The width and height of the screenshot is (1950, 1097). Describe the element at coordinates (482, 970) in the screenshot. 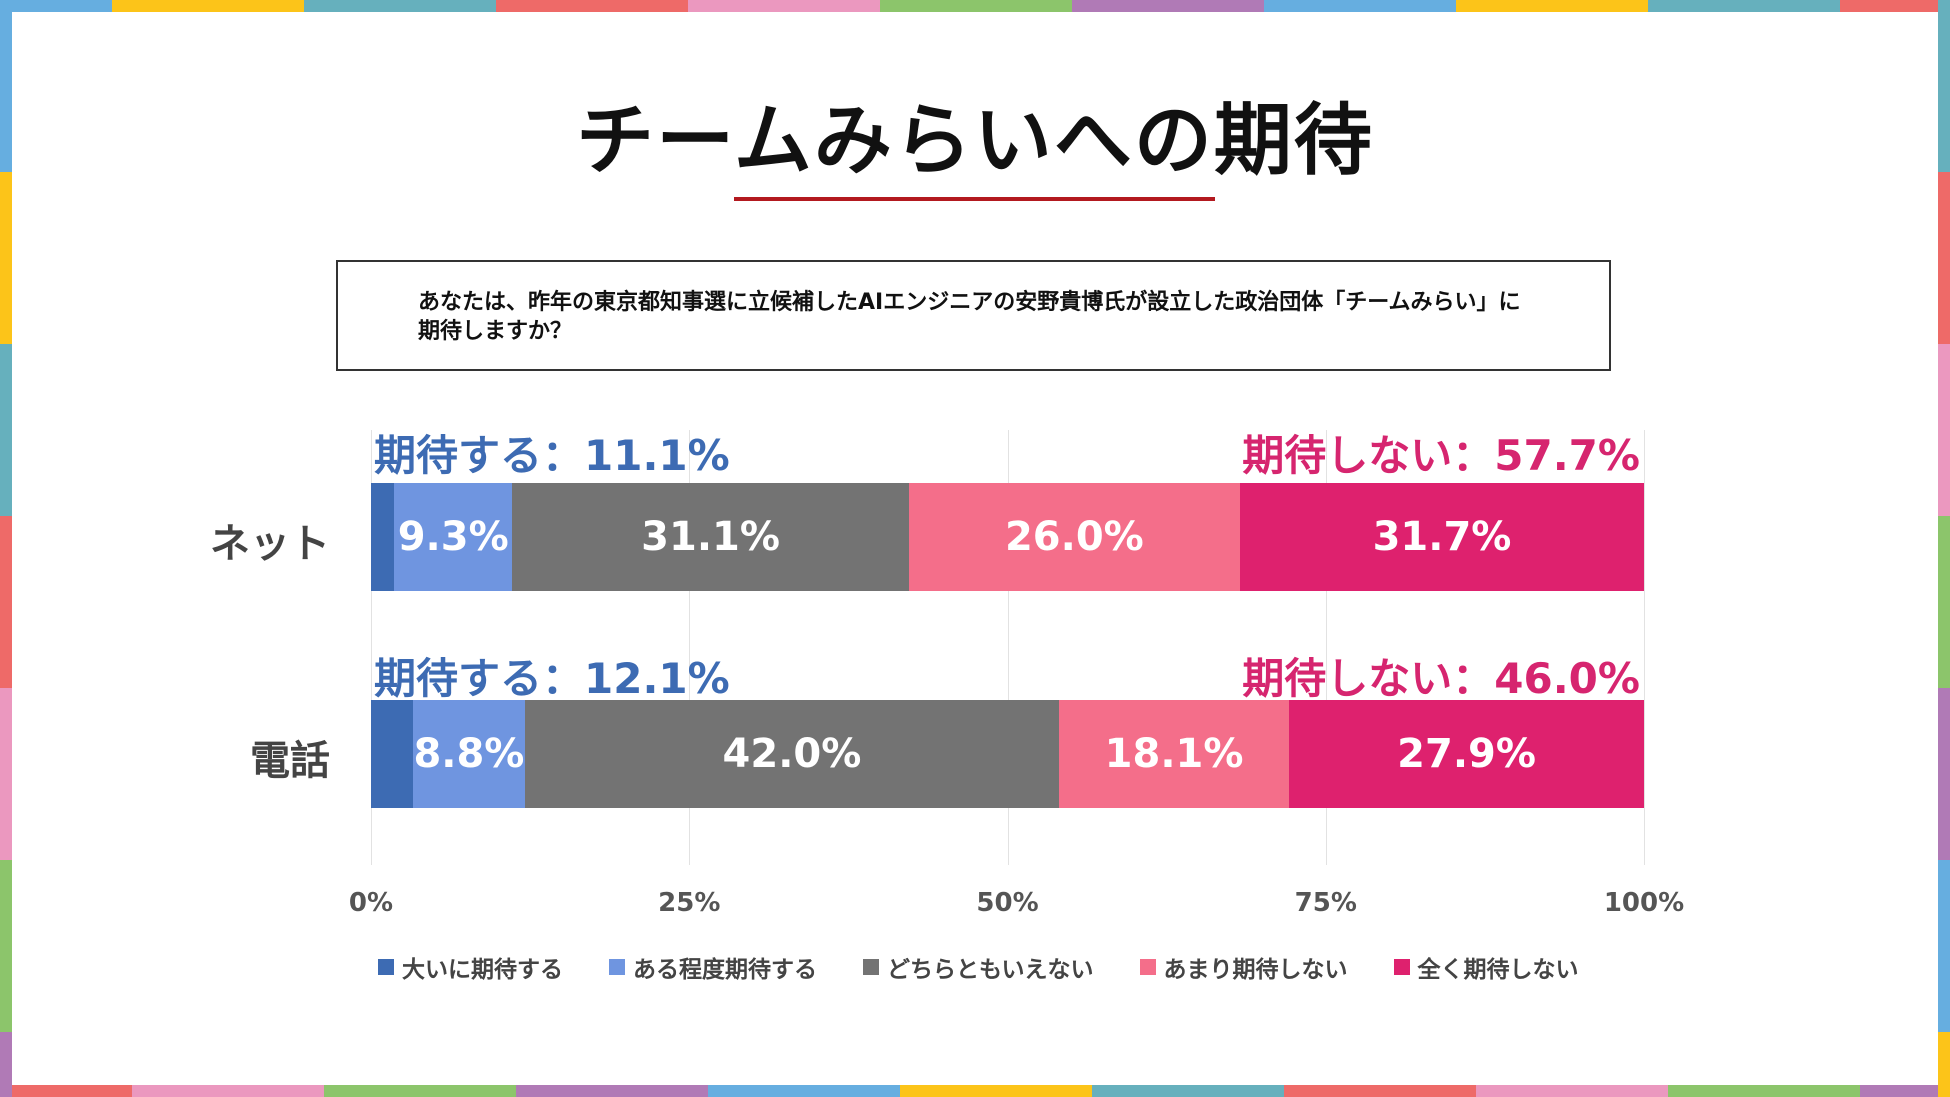

I see `legend-label: 大いに期待する` at that location.